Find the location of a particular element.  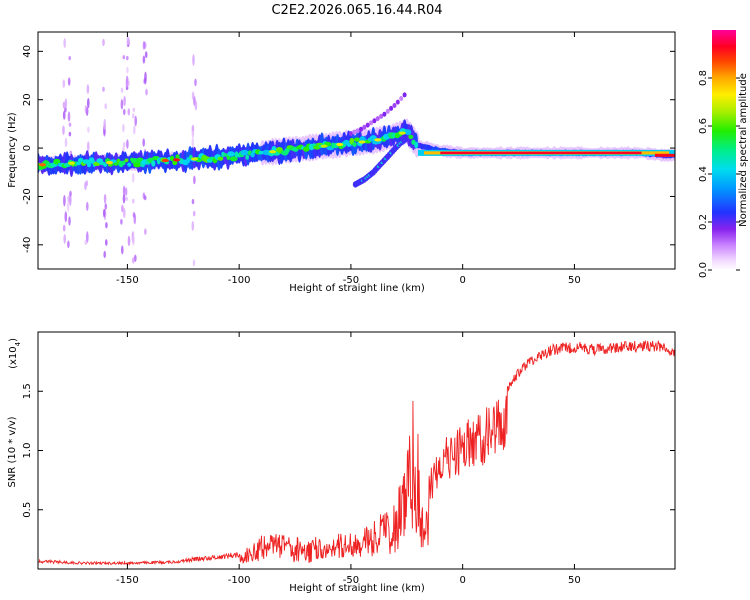

chart-title: C2E2.2026.065.16.44.R04 is located at coordinates (356, 10).